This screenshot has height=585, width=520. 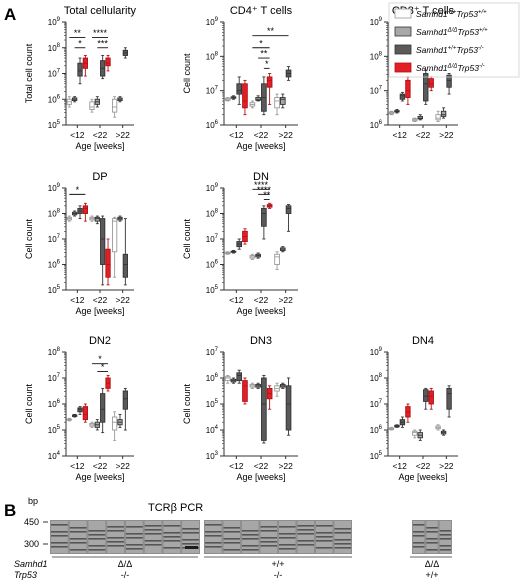 What do you see at coordinates (403, 49) in the screenshot?
I see `legend-swatch-trp53_ko` at bounding box center [403, 49].